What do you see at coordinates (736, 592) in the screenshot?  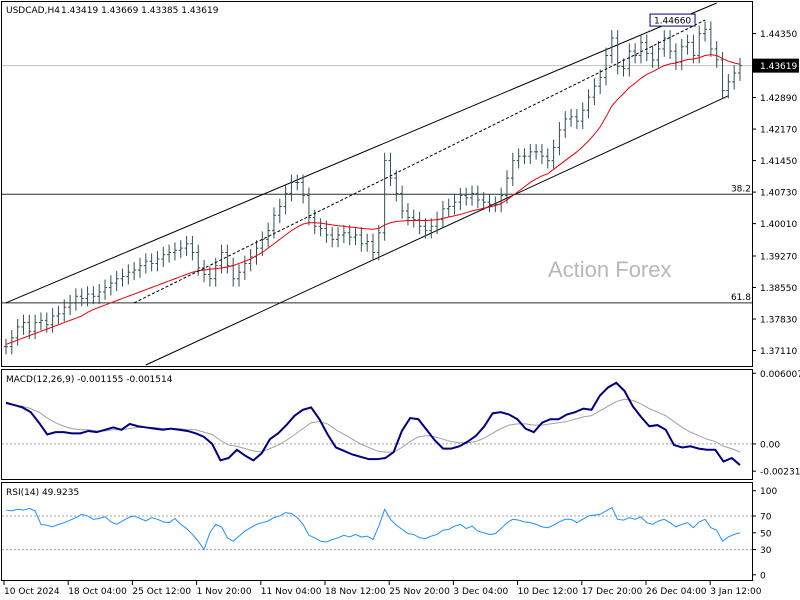 I see `time-axis-label: 3 Jan 12:00` at bounding box center [736, 592].